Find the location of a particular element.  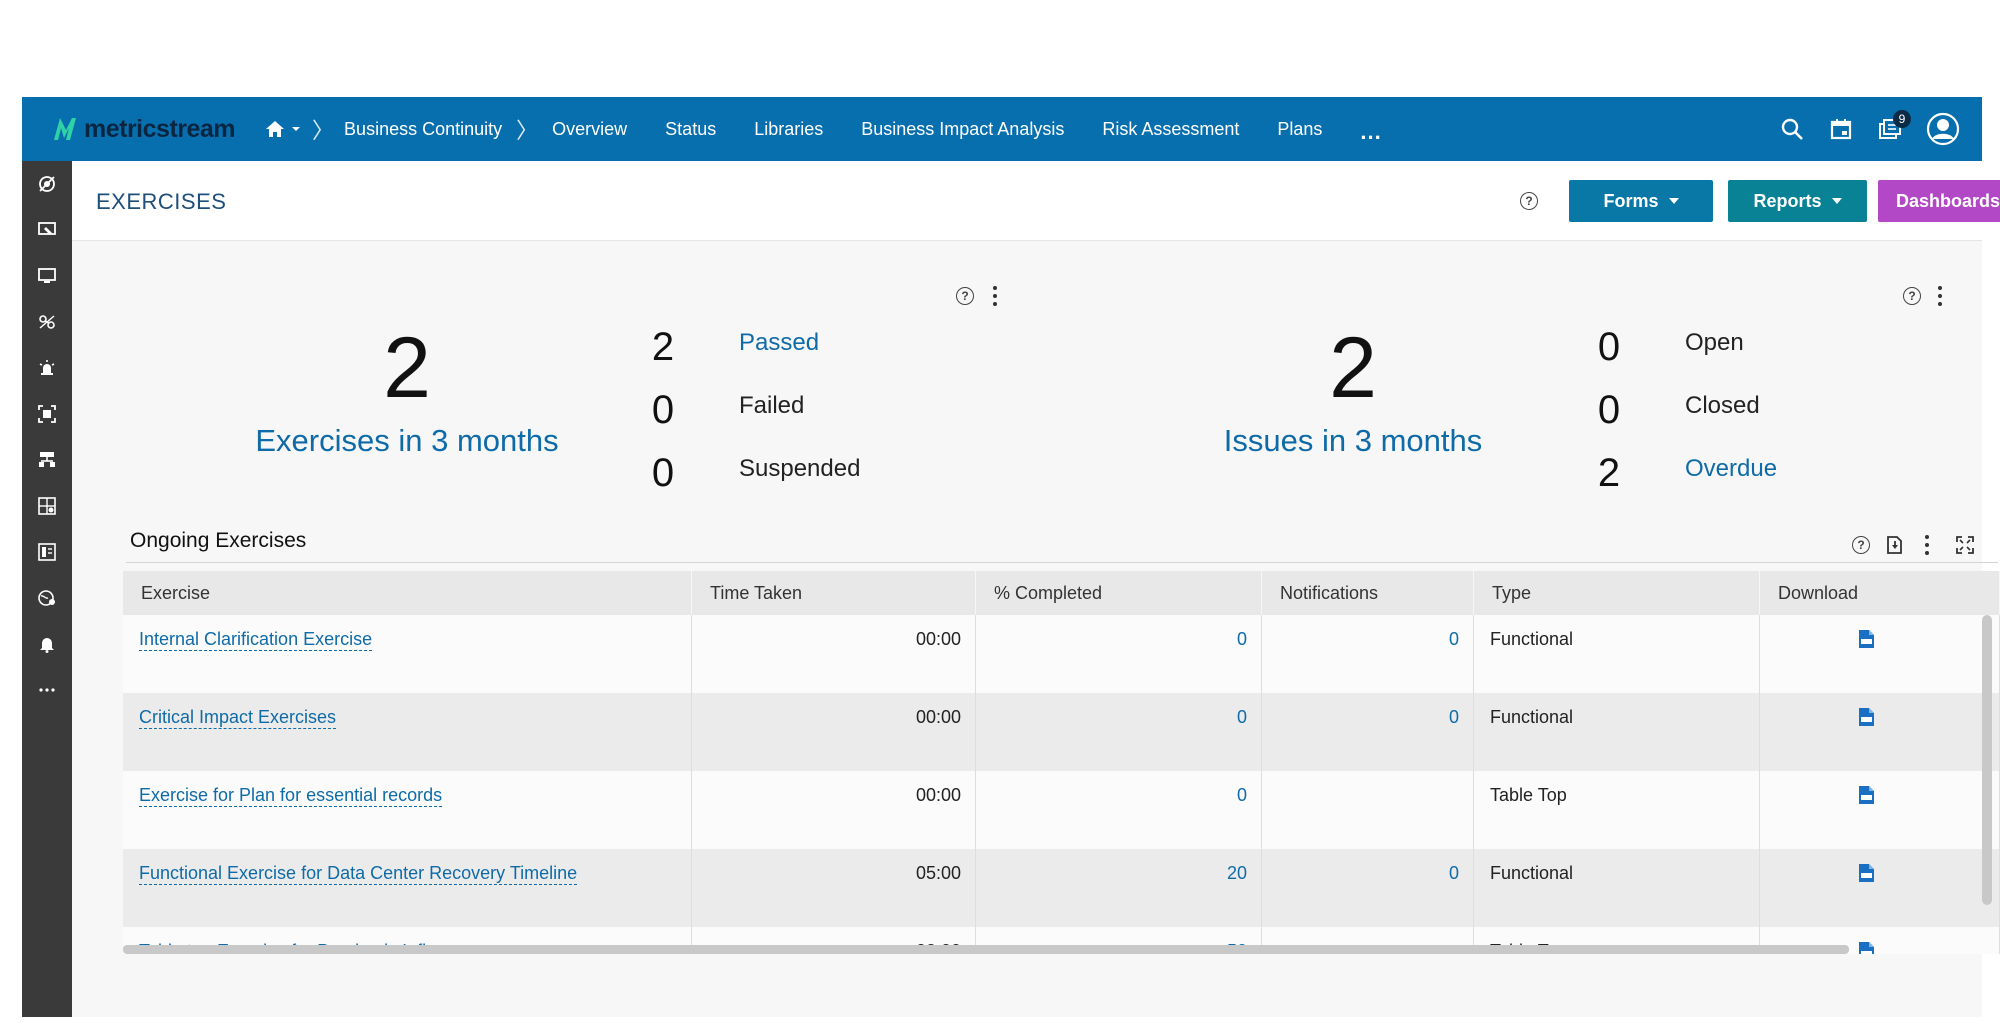

home-icon is located at coordinates (275, 129).